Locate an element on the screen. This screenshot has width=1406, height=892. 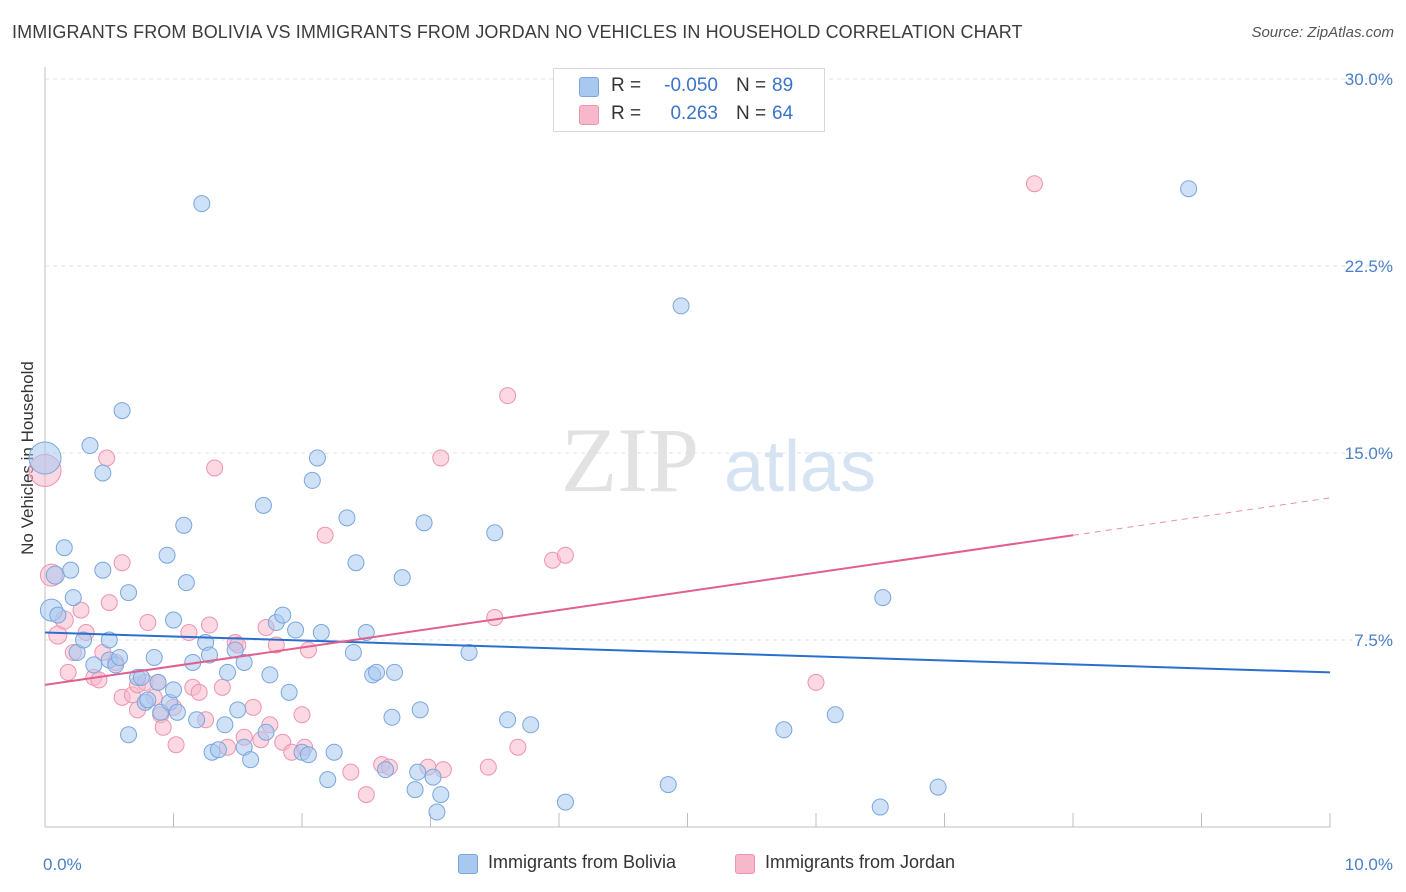
y-tick-label: 7.5% is located at coordinates (1373, 640).